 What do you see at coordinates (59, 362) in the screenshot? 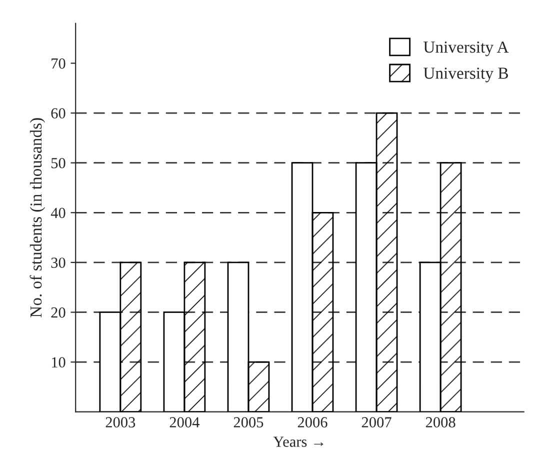
I see `y-tick-label: 10` at bounding box center [59, 362].